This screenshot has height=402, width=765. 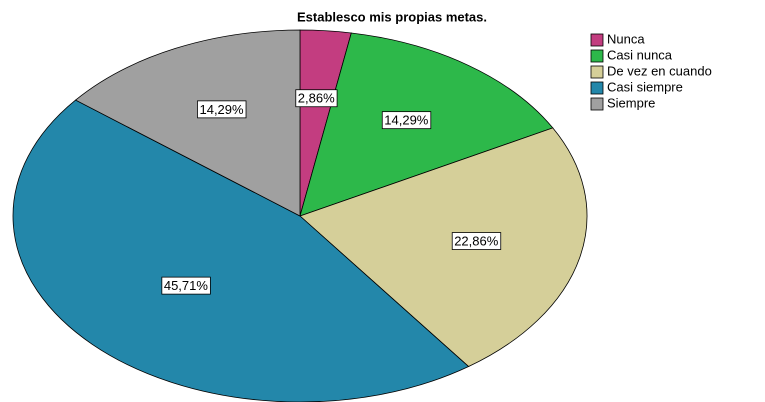 I want to click on data-label: 22,86%, so click(x=476, y=241).